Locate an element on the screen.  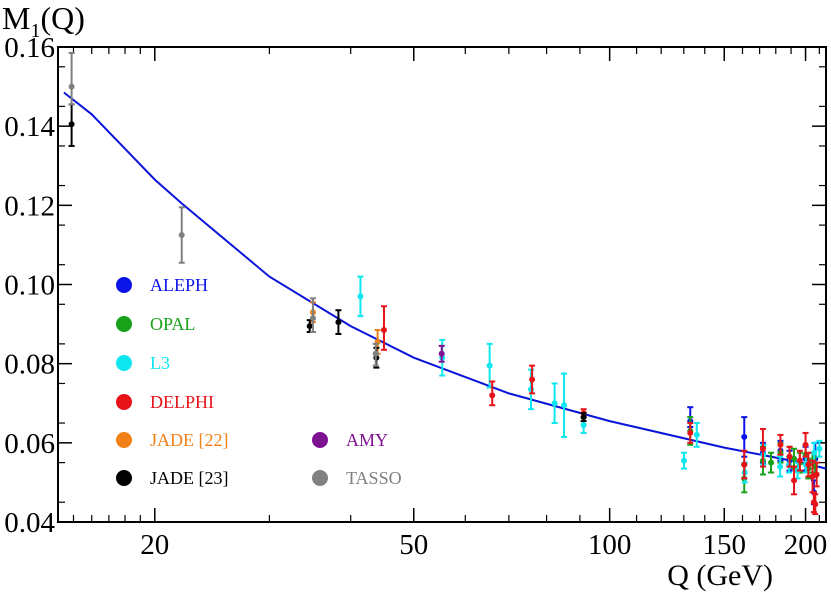
y-tick-label: 0.14 is located at coordinates (29, 127).